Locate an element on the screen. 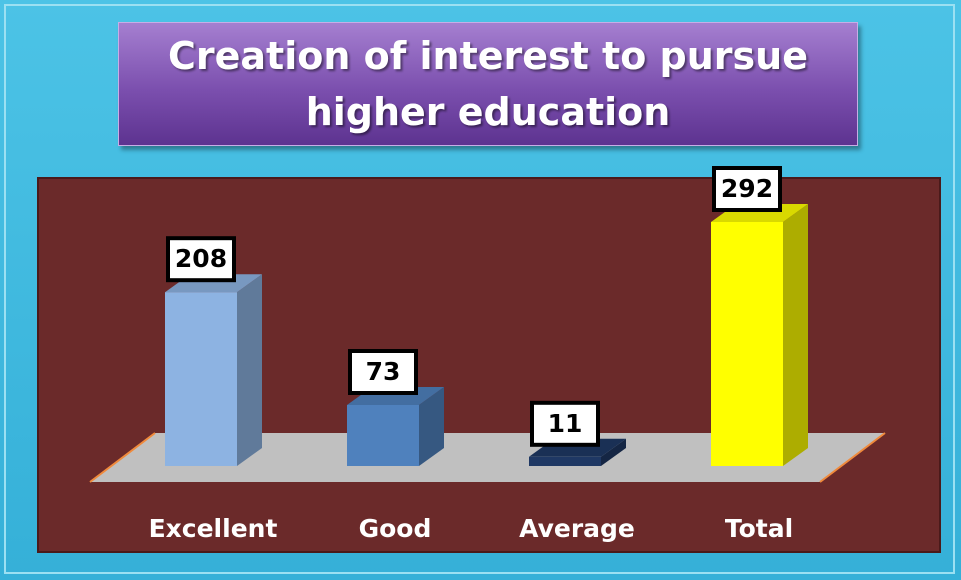  value-label: 208 is located at coordinates (201, 258).